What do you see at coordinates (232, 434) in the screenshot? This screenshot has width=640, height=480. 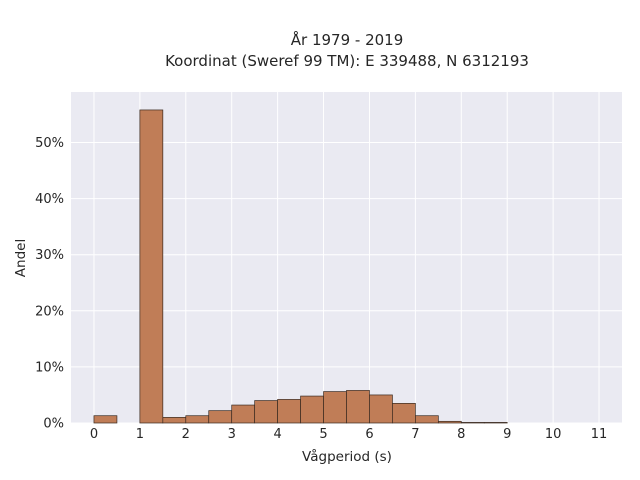 I see `x-tick-label: 3` at bounding box center [232, 434].